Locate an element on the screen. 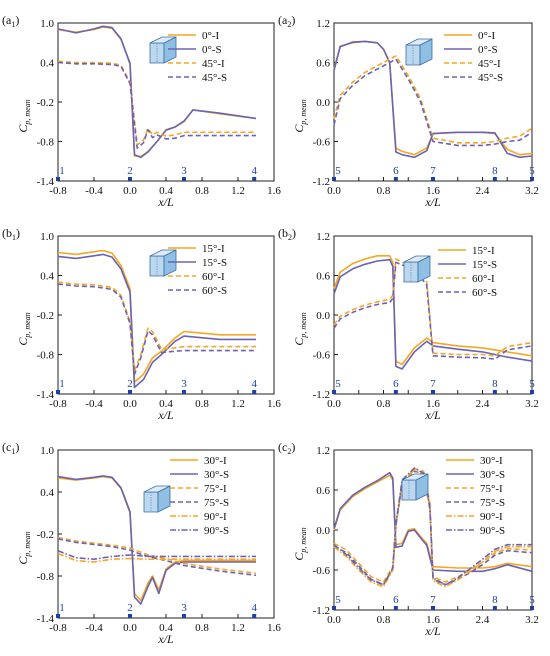 The image size is (550, 656). x-tick-label: 0.8 is located at coordinates (384, 191).